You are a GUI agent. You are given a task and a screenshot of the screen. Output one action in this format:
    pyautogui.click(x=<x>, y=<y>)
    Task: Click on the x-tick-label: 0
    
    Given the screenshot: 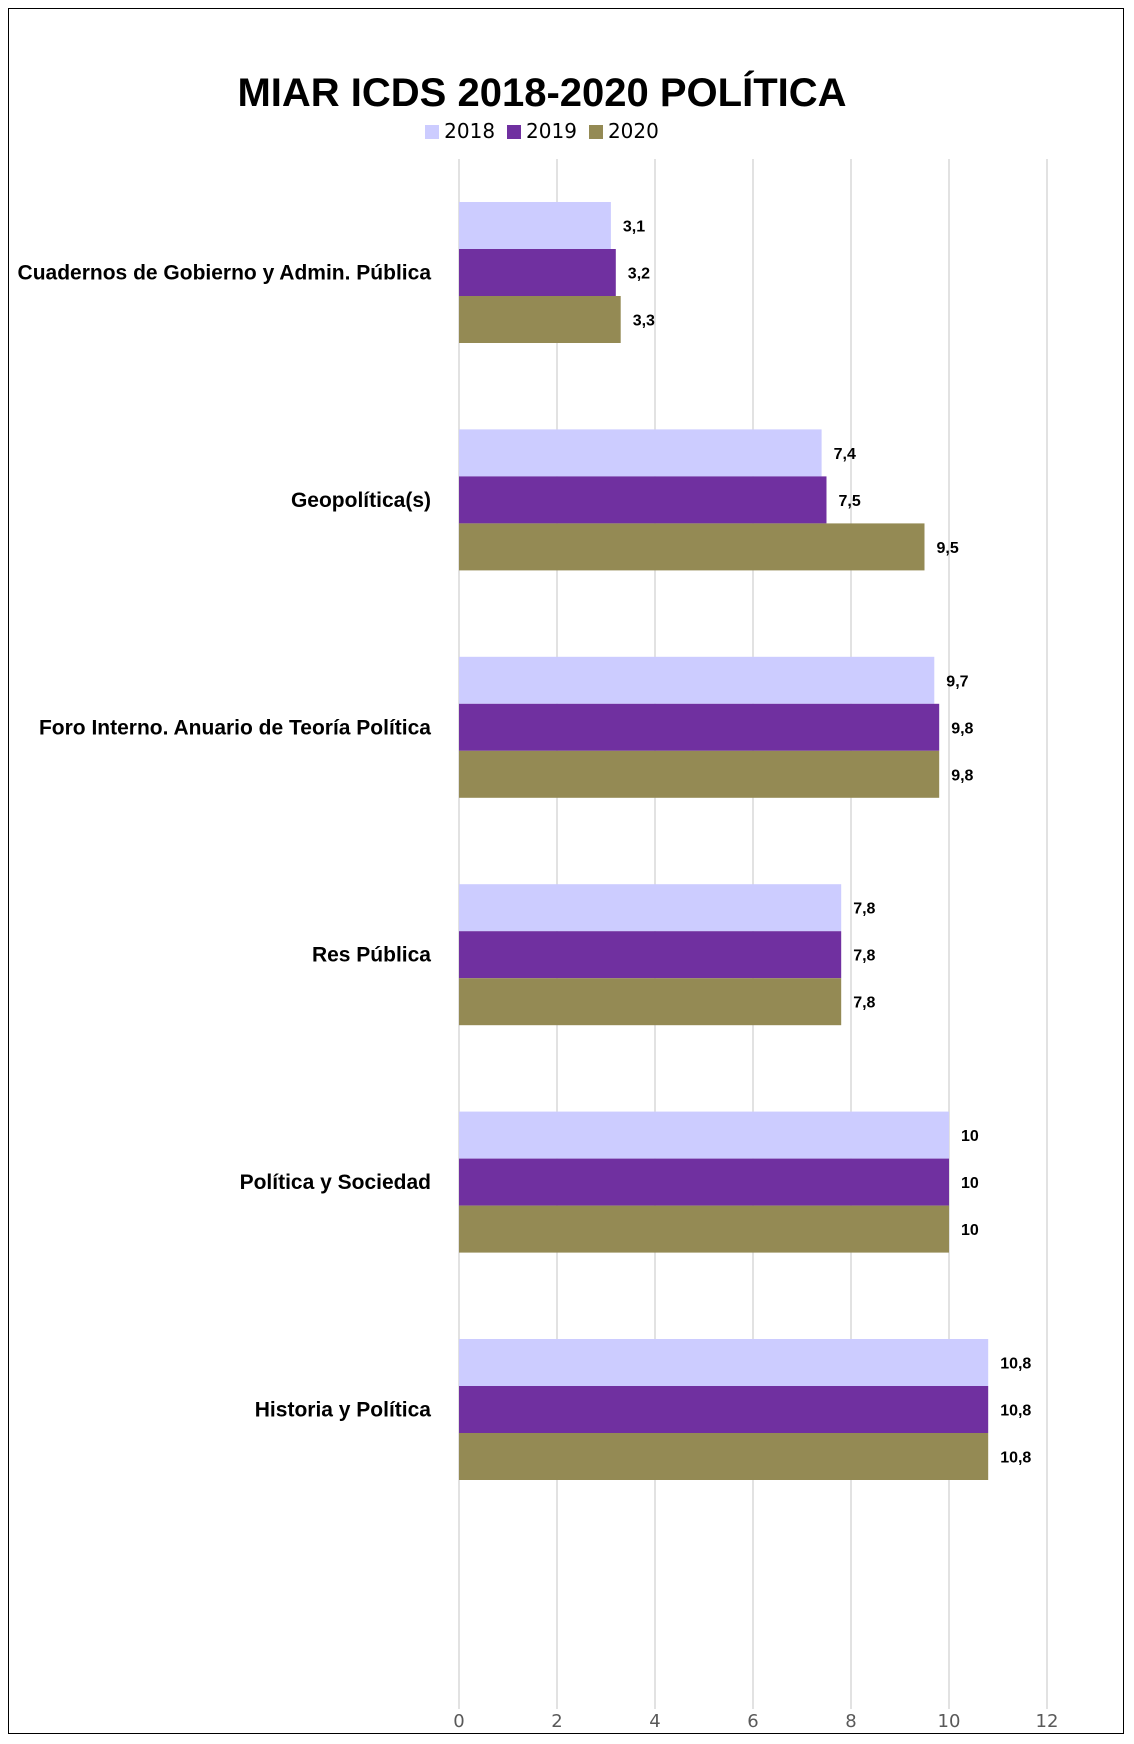 What is the action you would take?
    pyautogui.click(x=458, y=1721)
    